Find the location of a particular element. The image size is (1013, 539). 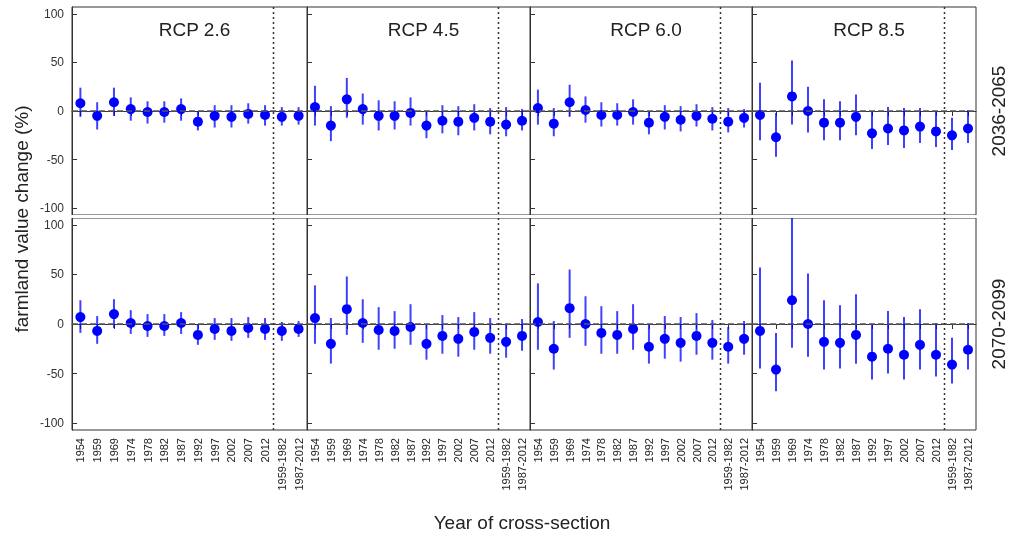

text: RCP 8.5 is located at coordinates (869, 29).